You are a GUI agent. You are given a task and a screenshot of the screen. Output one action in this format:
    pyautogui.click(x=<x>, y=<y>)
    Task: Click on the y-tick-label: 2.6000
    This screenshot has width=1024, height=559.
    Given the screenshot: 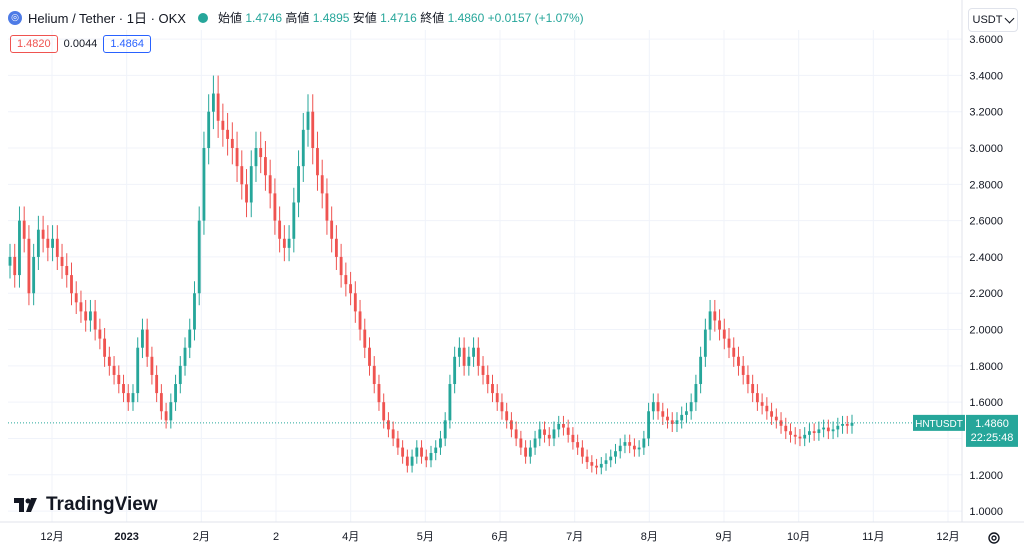 What is the action you would take?
    pyautogui.click(x=986, y=222)
    